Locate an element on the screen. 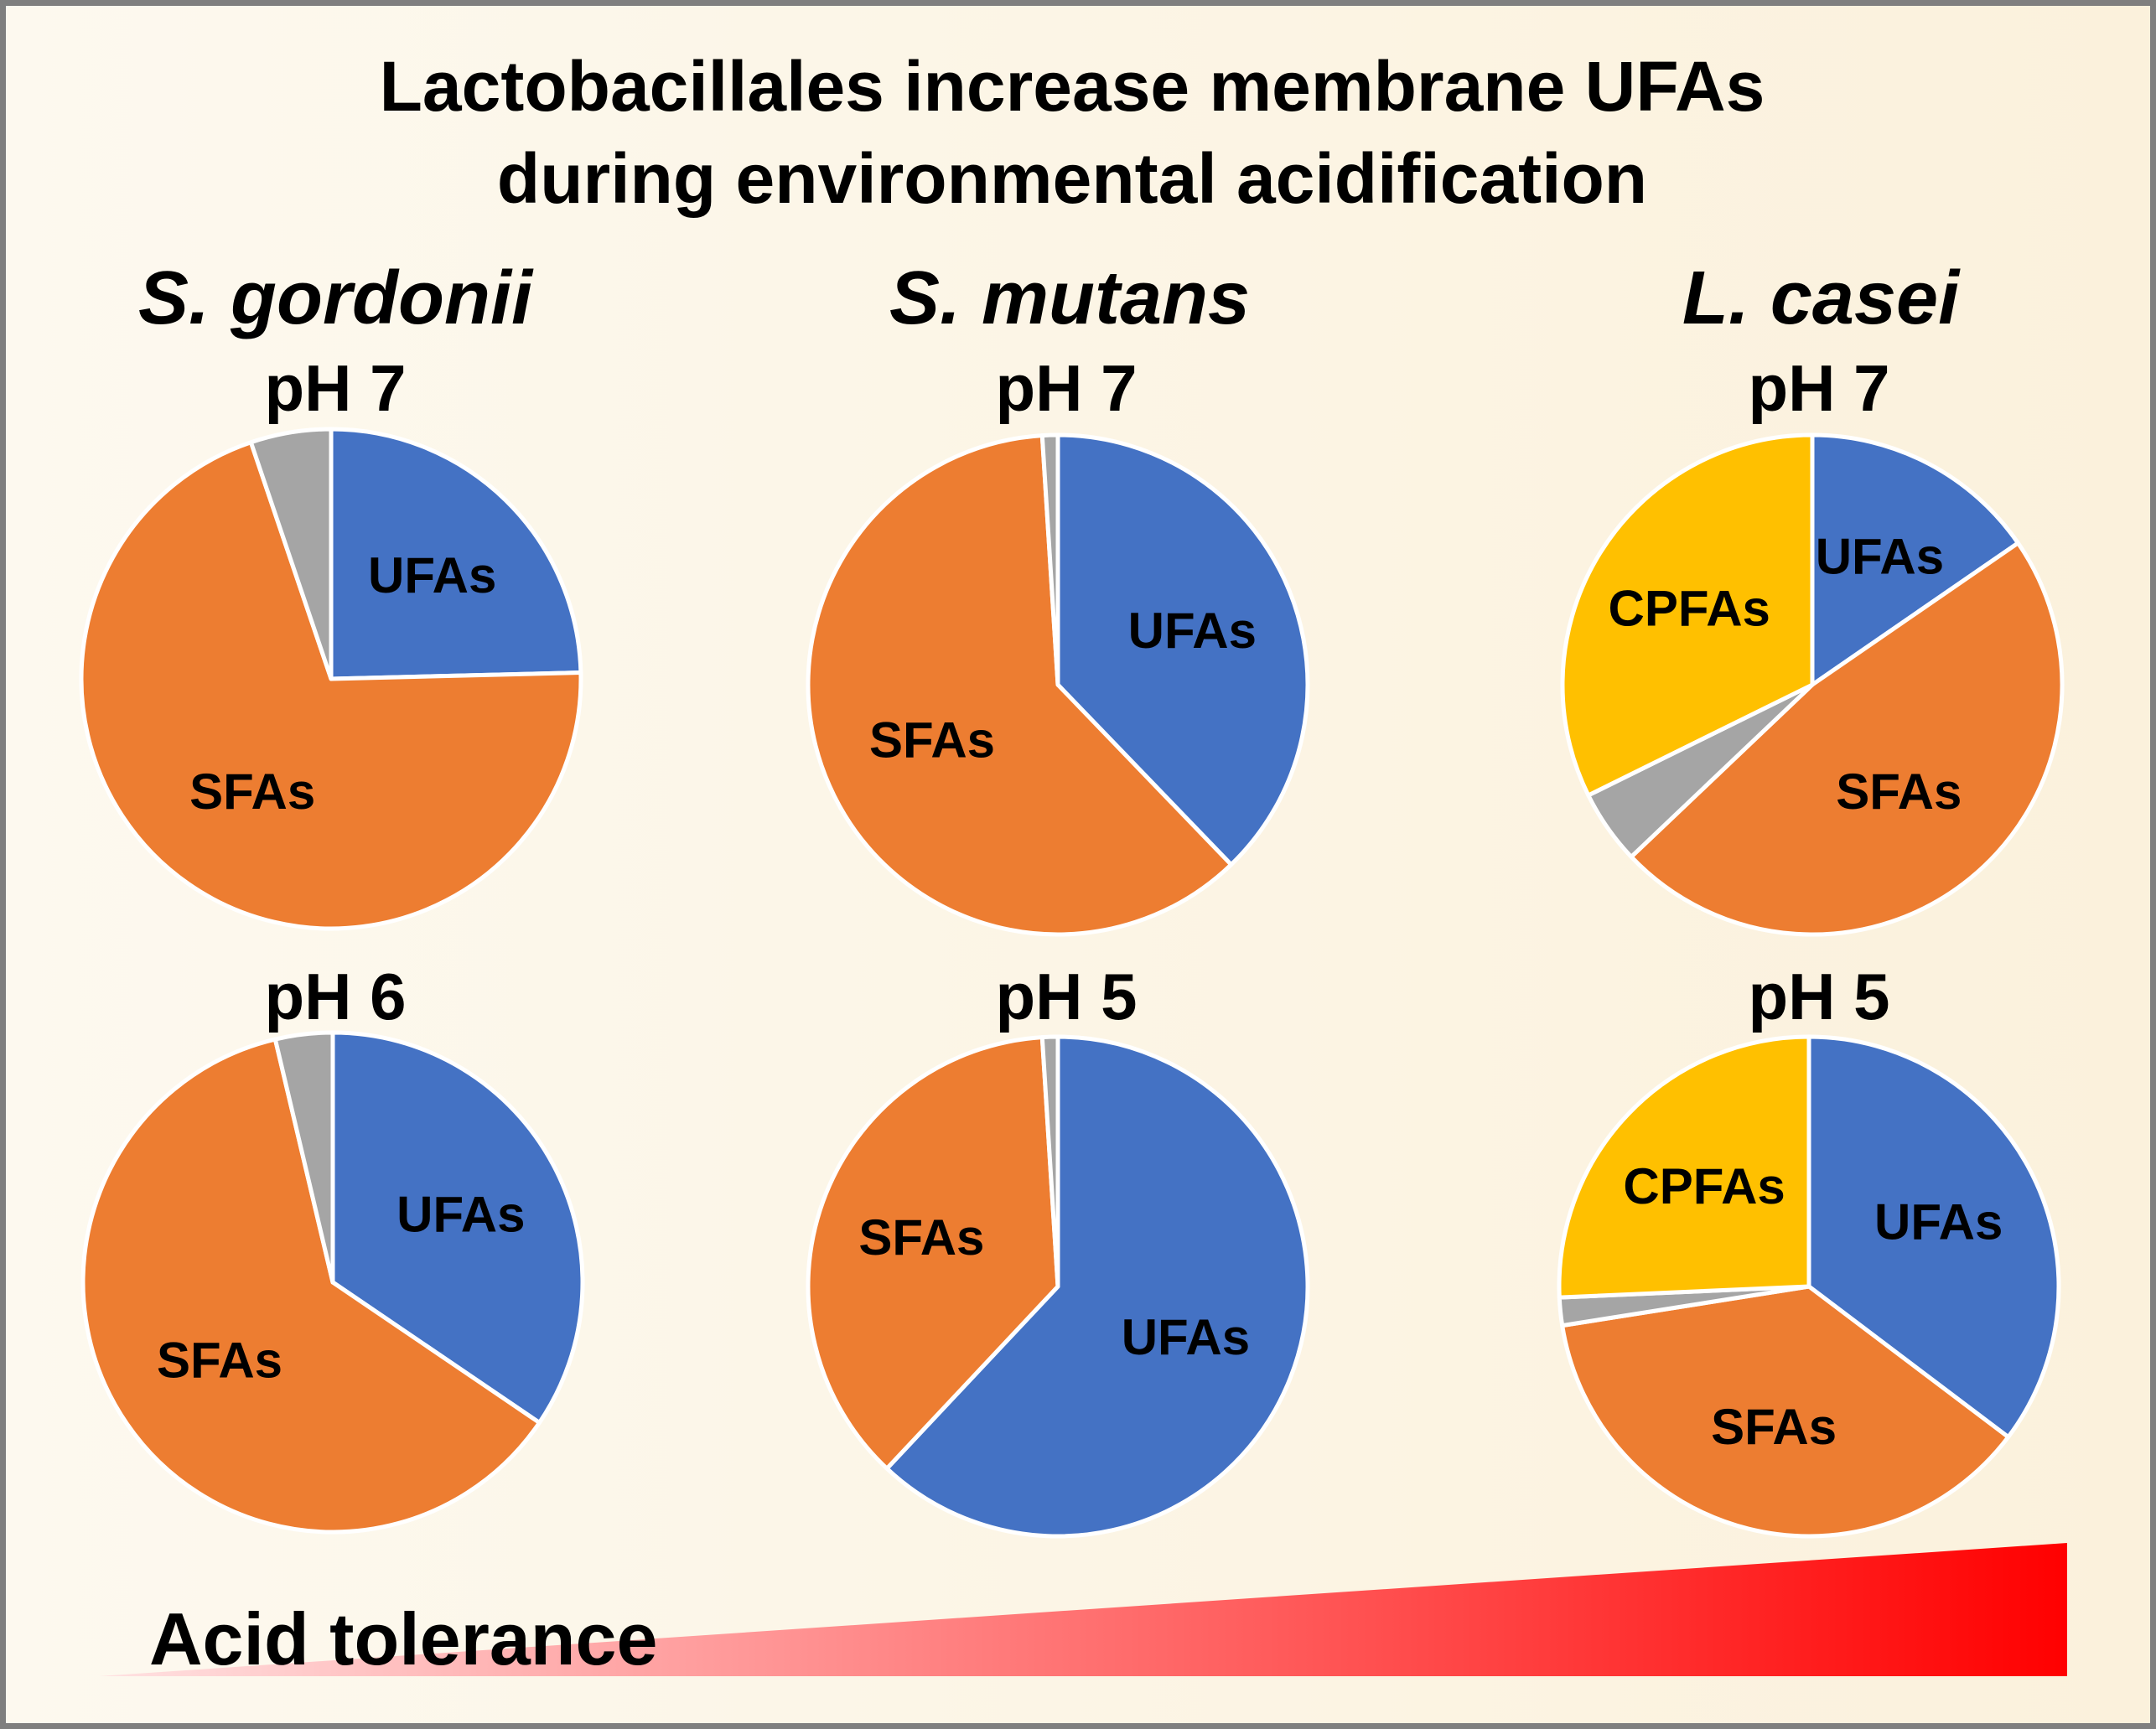  pie-l-casei-ph5: UFAs SFAs CPFAs is located at coordinates (1809, 1286).